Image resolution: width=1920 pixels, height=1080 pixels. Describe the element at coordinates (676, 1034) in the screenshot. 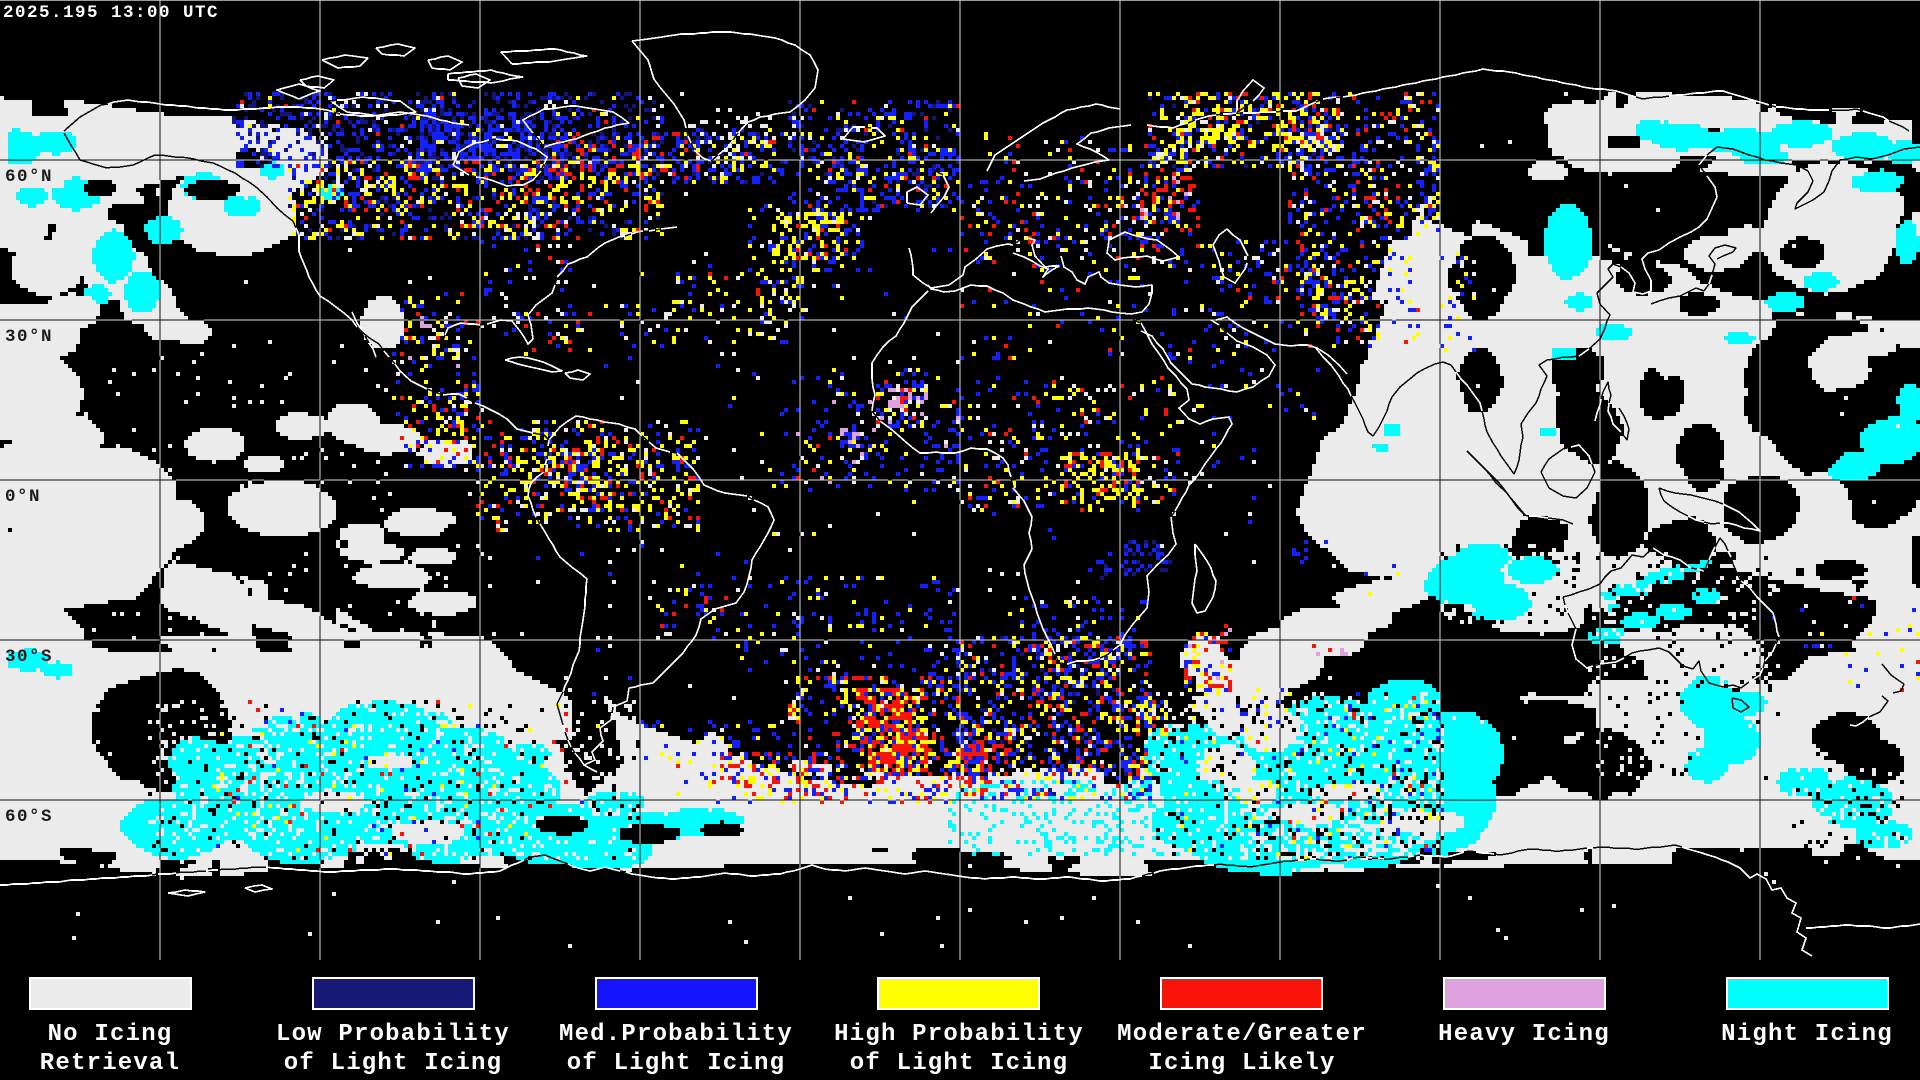

I see `svg-text: Med.Probability` at that location.